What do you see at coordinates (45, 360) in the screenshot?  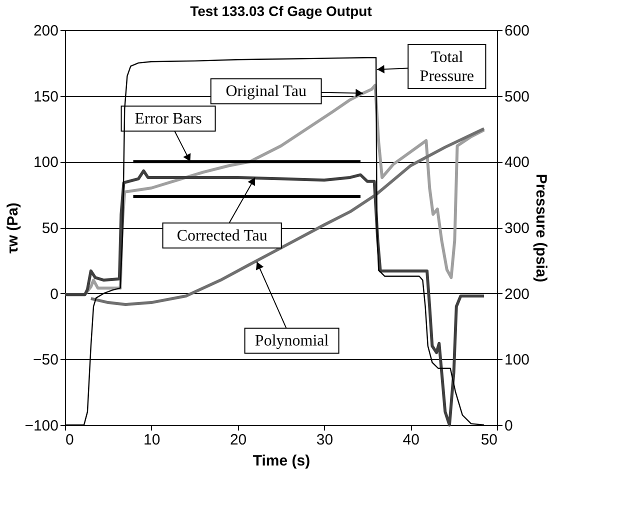 I see `y-tick-label: −50` at bounding box center [45, 360].